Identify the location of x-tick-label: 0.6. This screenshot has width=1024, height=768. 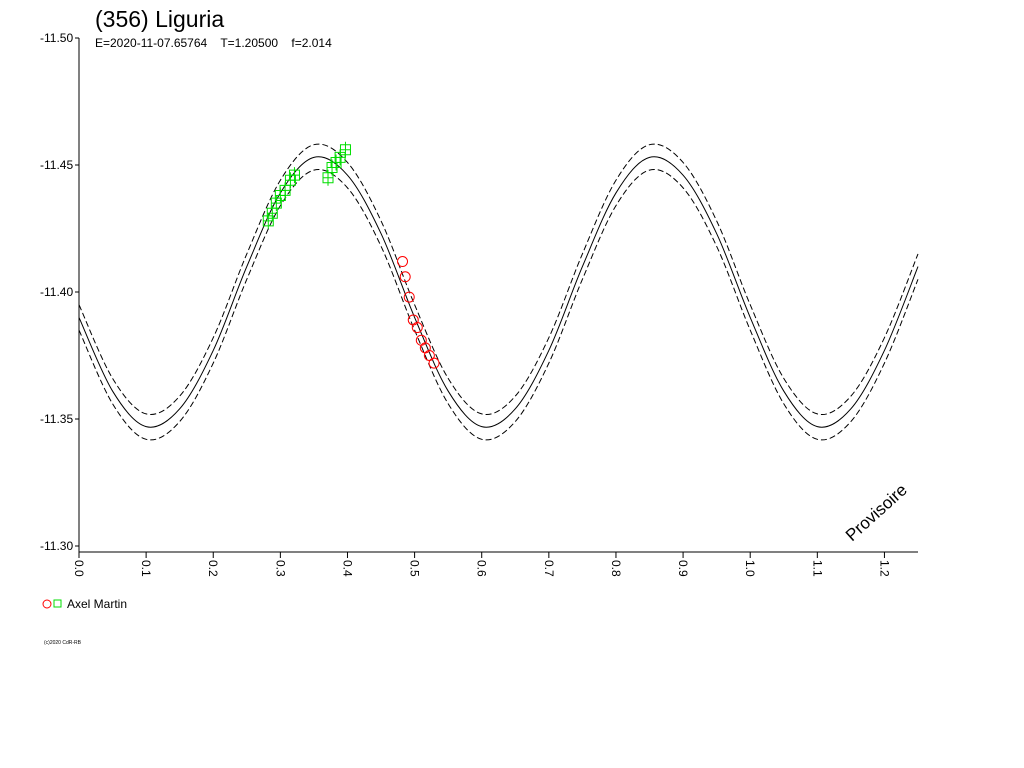
(482, 568).